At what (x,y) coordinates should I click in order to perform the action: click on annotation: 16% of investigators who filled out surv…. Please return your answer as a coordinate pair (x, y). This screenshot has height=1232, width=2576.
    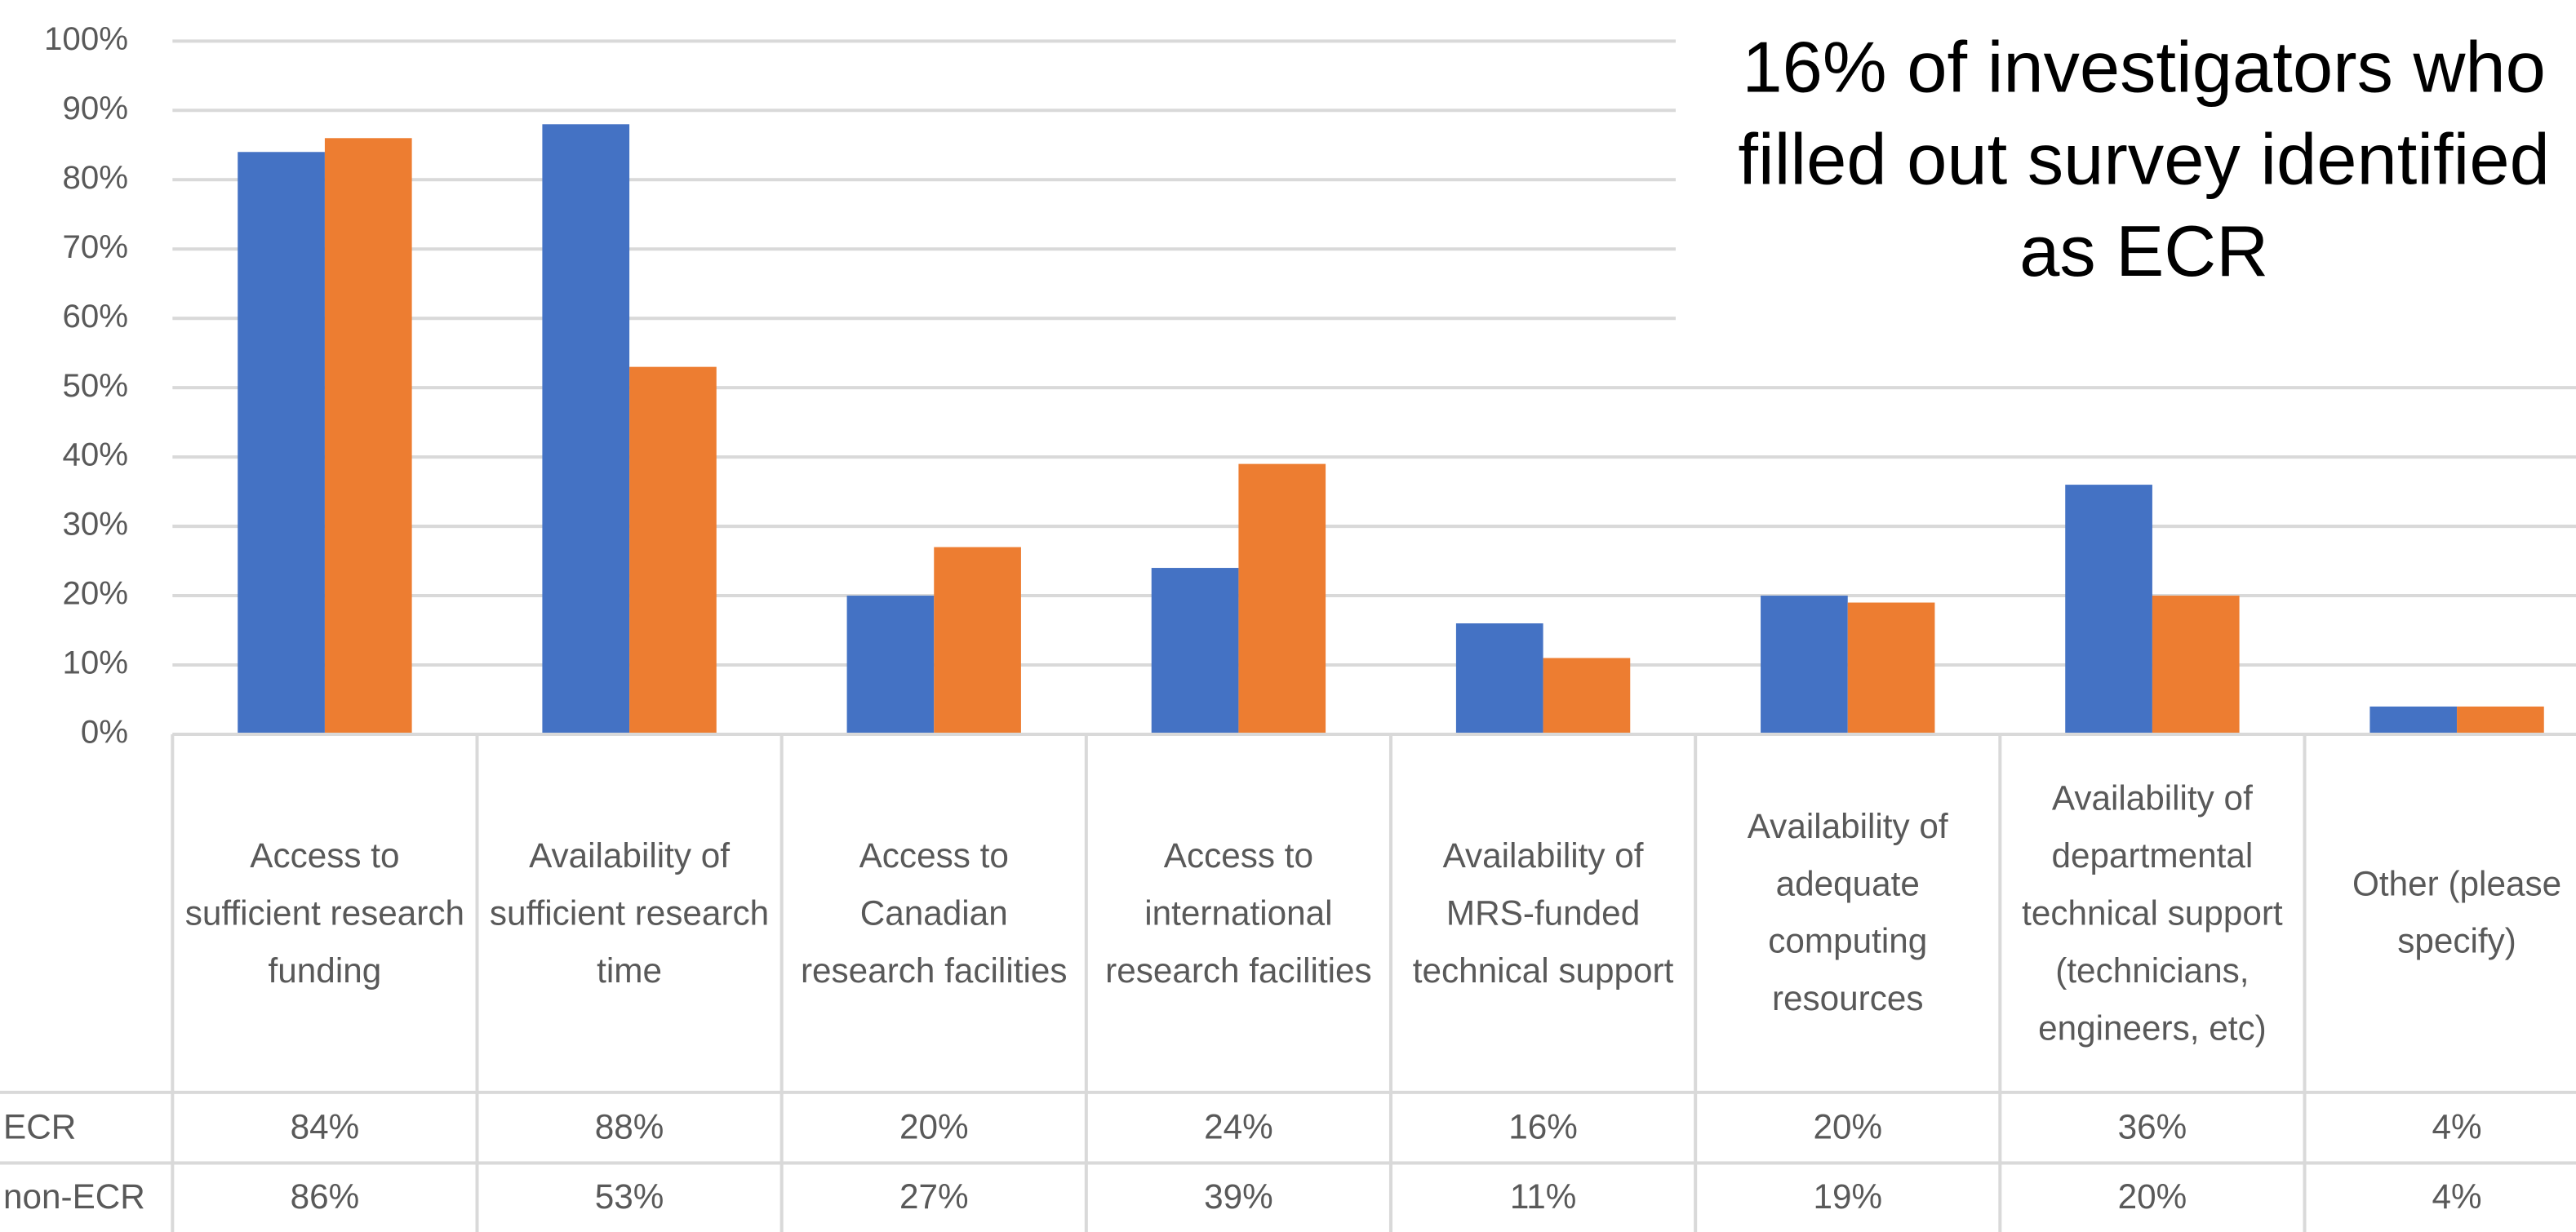
    Looking at the image, I should click on (2144, 160).